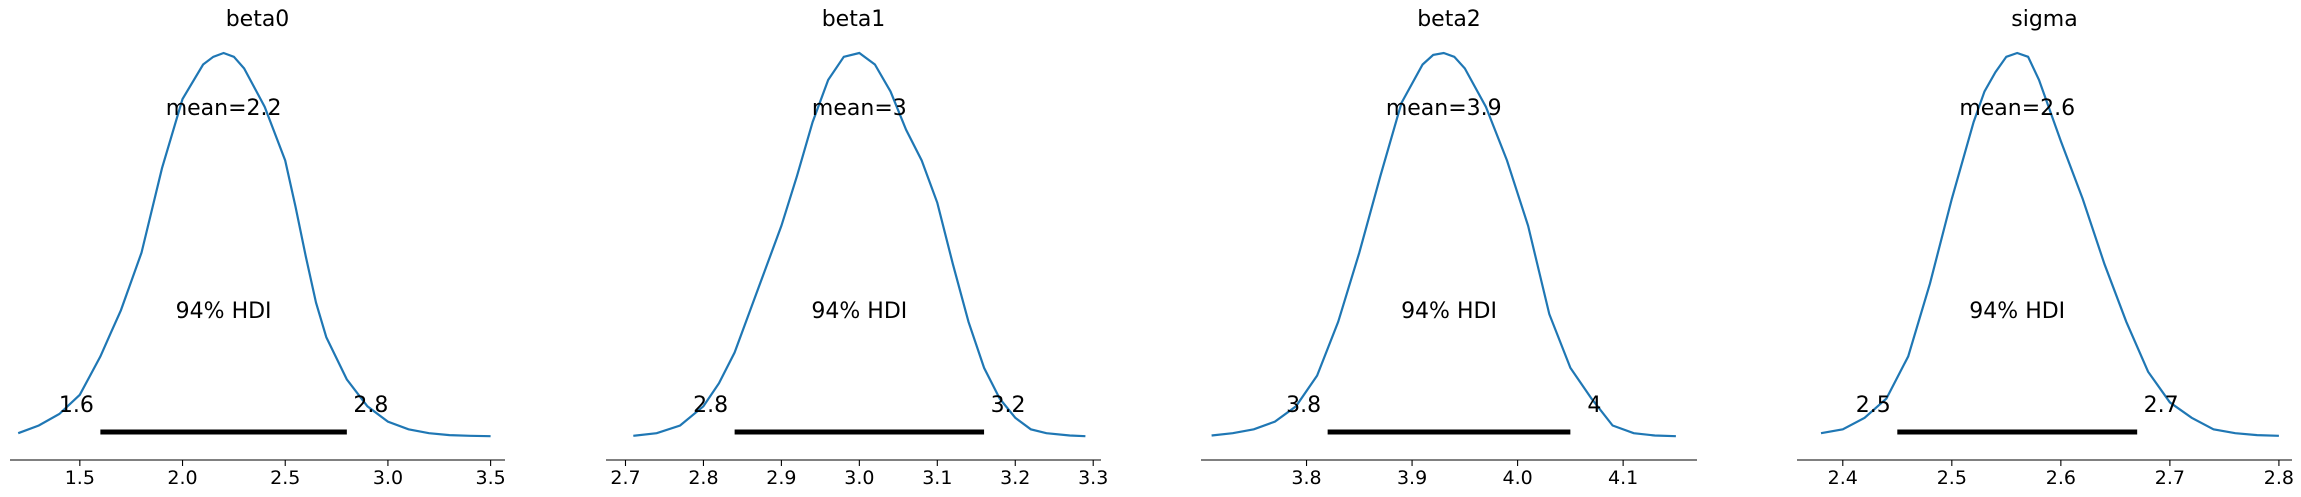 Image resolution: width=2301 pixels, height=497 pixels. I want to click on mean-label: mean=3.9, so click(1444, 108).